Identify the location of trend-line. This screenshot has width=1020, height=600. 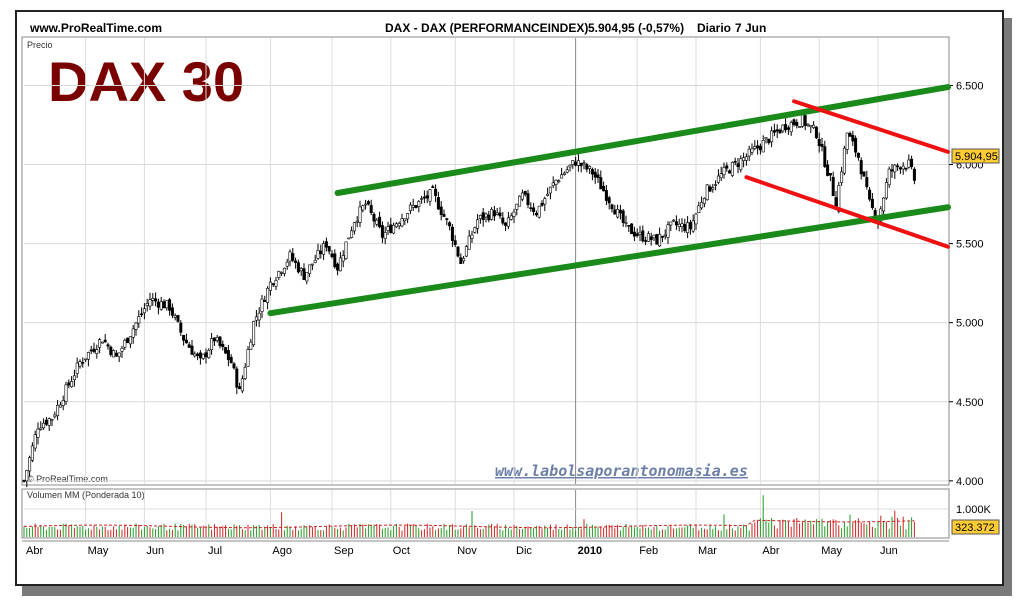
(642, 140).